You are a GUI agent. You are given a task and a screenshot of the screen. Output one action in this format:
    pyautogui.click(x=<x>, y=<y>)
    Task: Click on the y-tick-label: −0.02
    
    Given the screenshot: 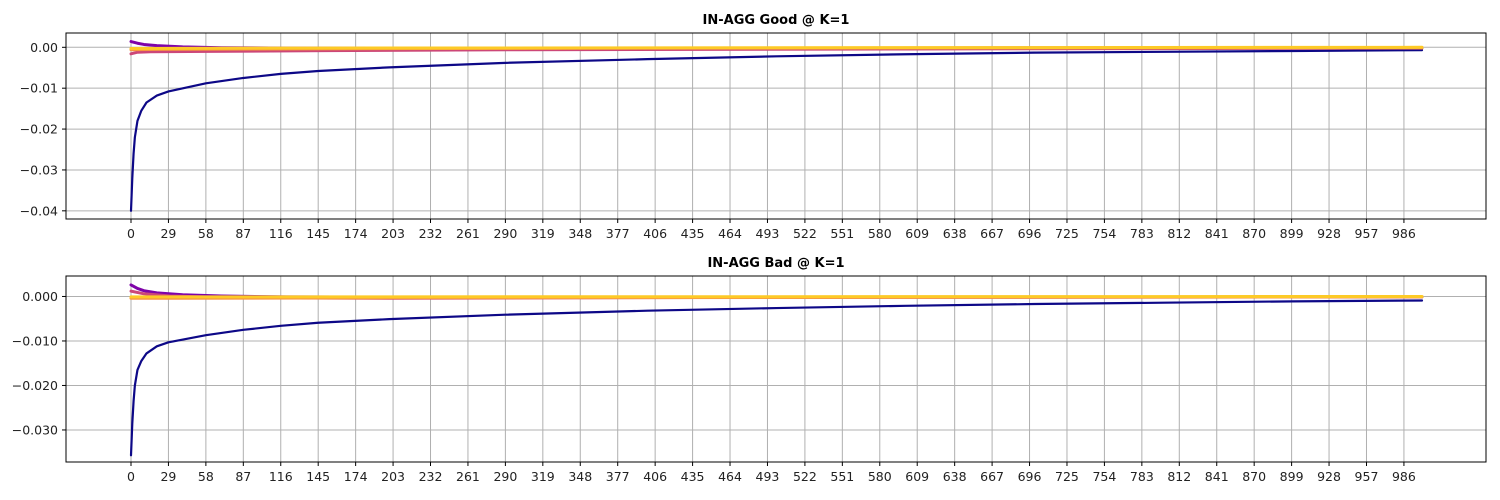 What is the action you would take?
    pyautogui.click(x=39, y=129)
    